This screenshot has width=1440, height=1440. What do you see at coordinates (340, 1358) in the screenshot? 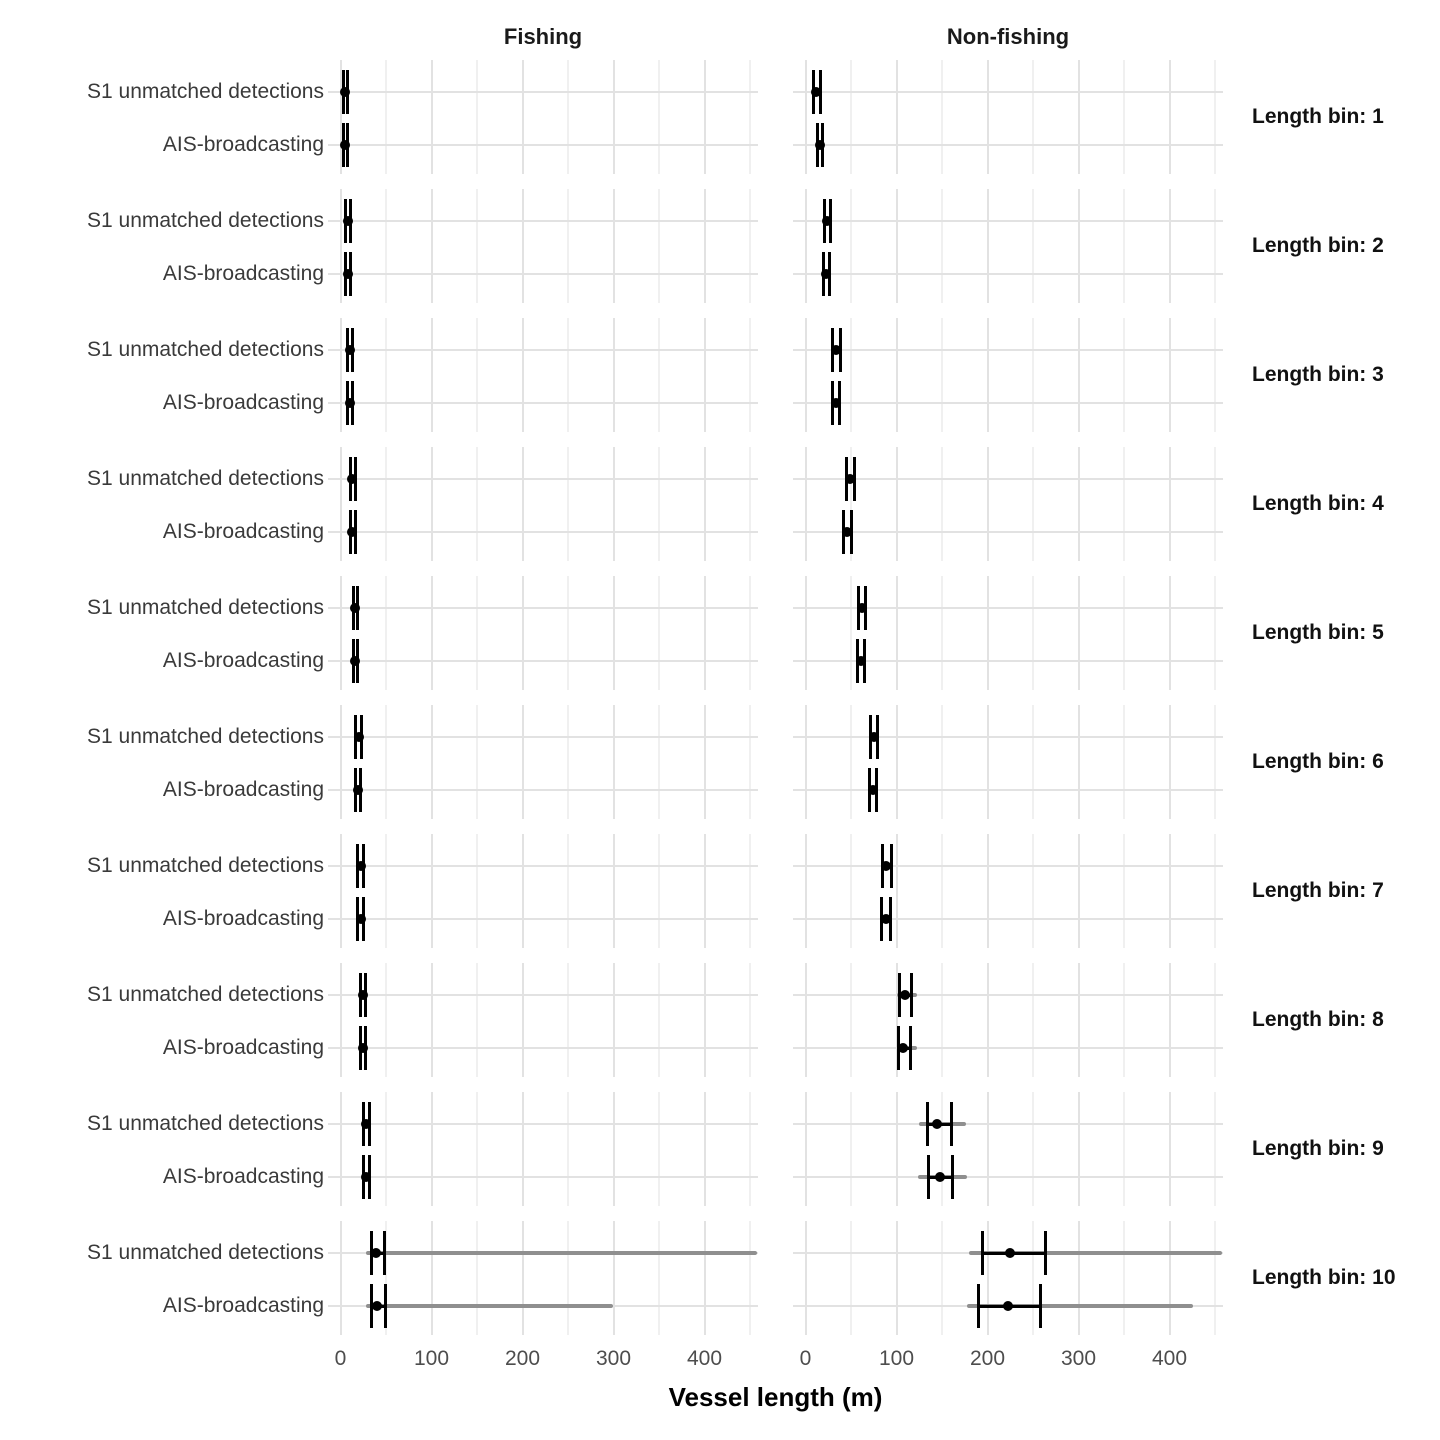
I see `x-tick-label: 0` at bounding box center [340, 1358].